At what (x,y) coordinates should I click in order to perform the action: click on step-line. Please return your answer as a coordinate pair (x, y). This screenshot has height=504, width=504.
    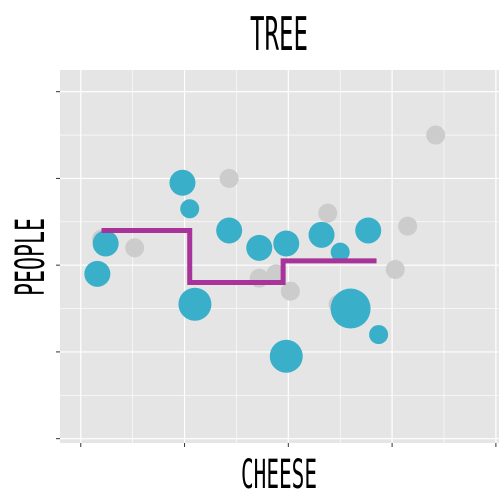
    Looking at the image, I should click on (239, 256).